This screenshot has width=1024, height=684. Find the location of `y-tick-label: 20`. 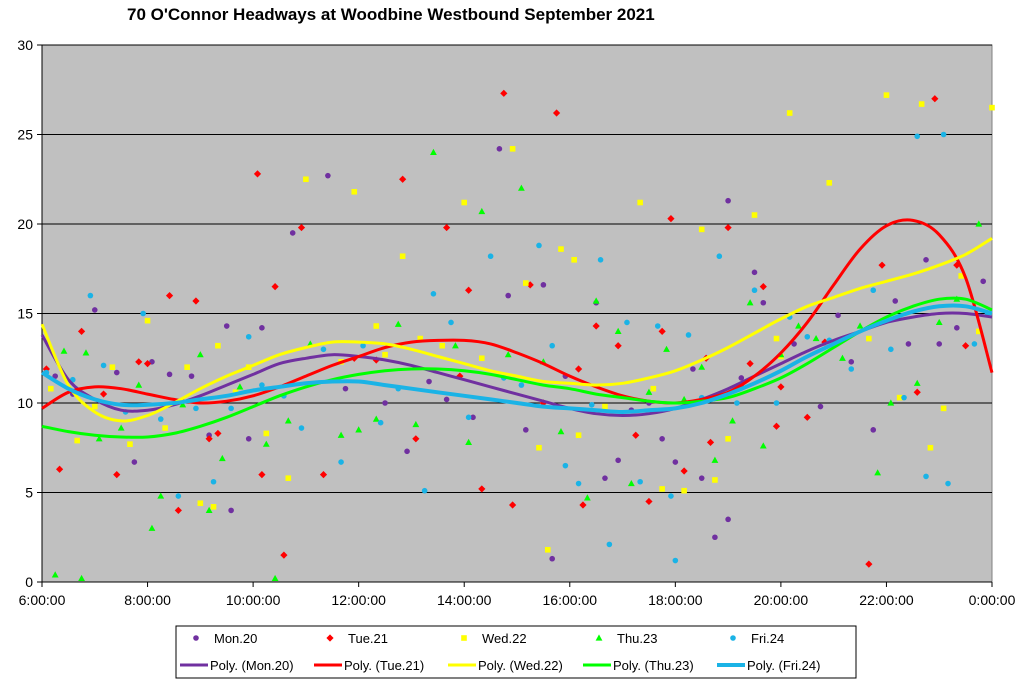

y-tick-label: 20 is located at coordinates (25, 224).